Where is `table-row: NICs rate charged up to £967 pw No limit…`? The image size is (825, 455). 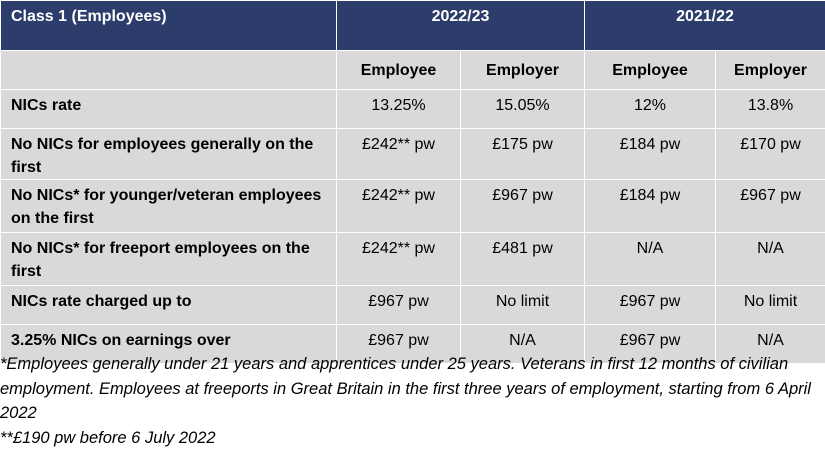 table-row: NICs rate charged up to £967 pw No limit… is located at coordinates (412, 305).